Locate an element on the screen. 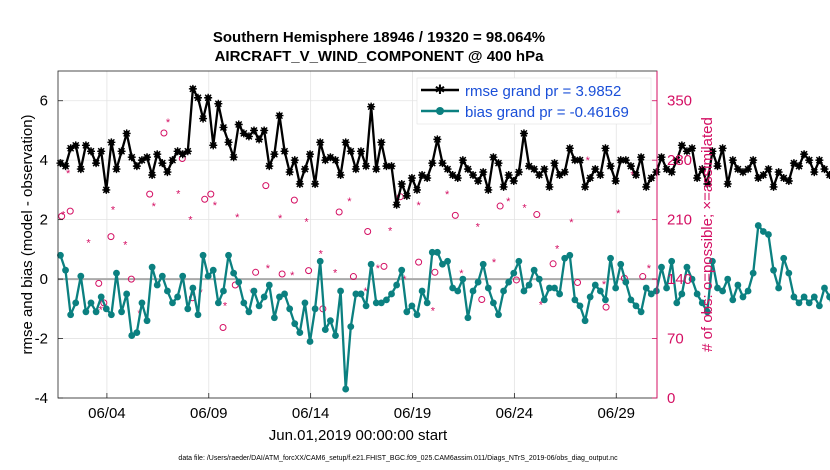  x-tick-label: 06/19 is located at coordinates (413, 413).